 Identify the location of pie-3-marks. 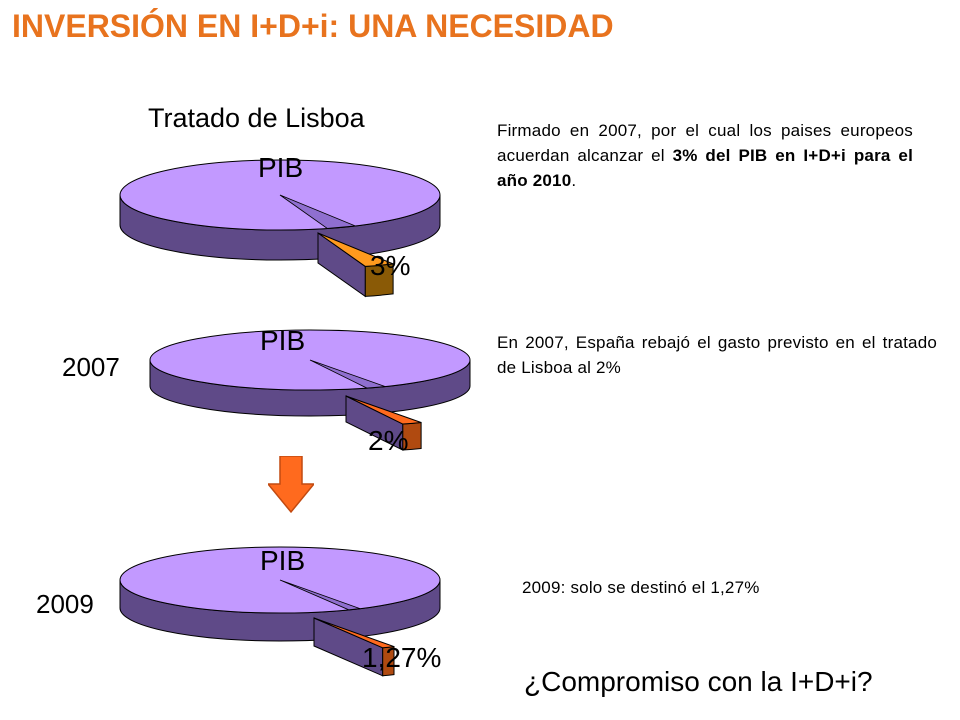
(280, 611).